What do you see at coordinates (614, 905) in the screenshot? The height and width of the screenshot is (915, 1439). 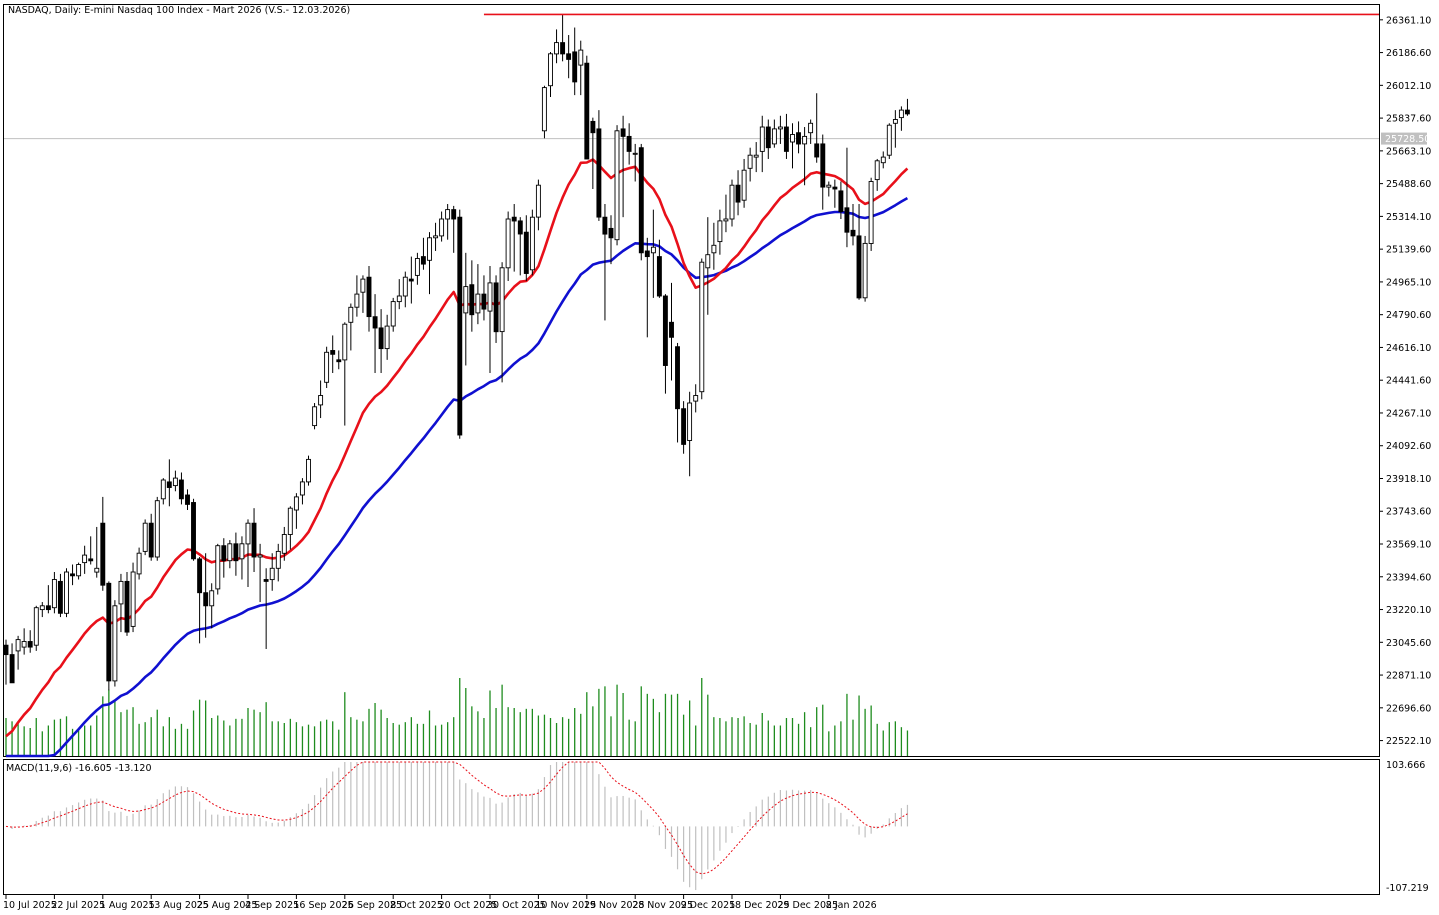 I see `date-tick-label: 19 Nov 2025` at bounding box center [614, 905].